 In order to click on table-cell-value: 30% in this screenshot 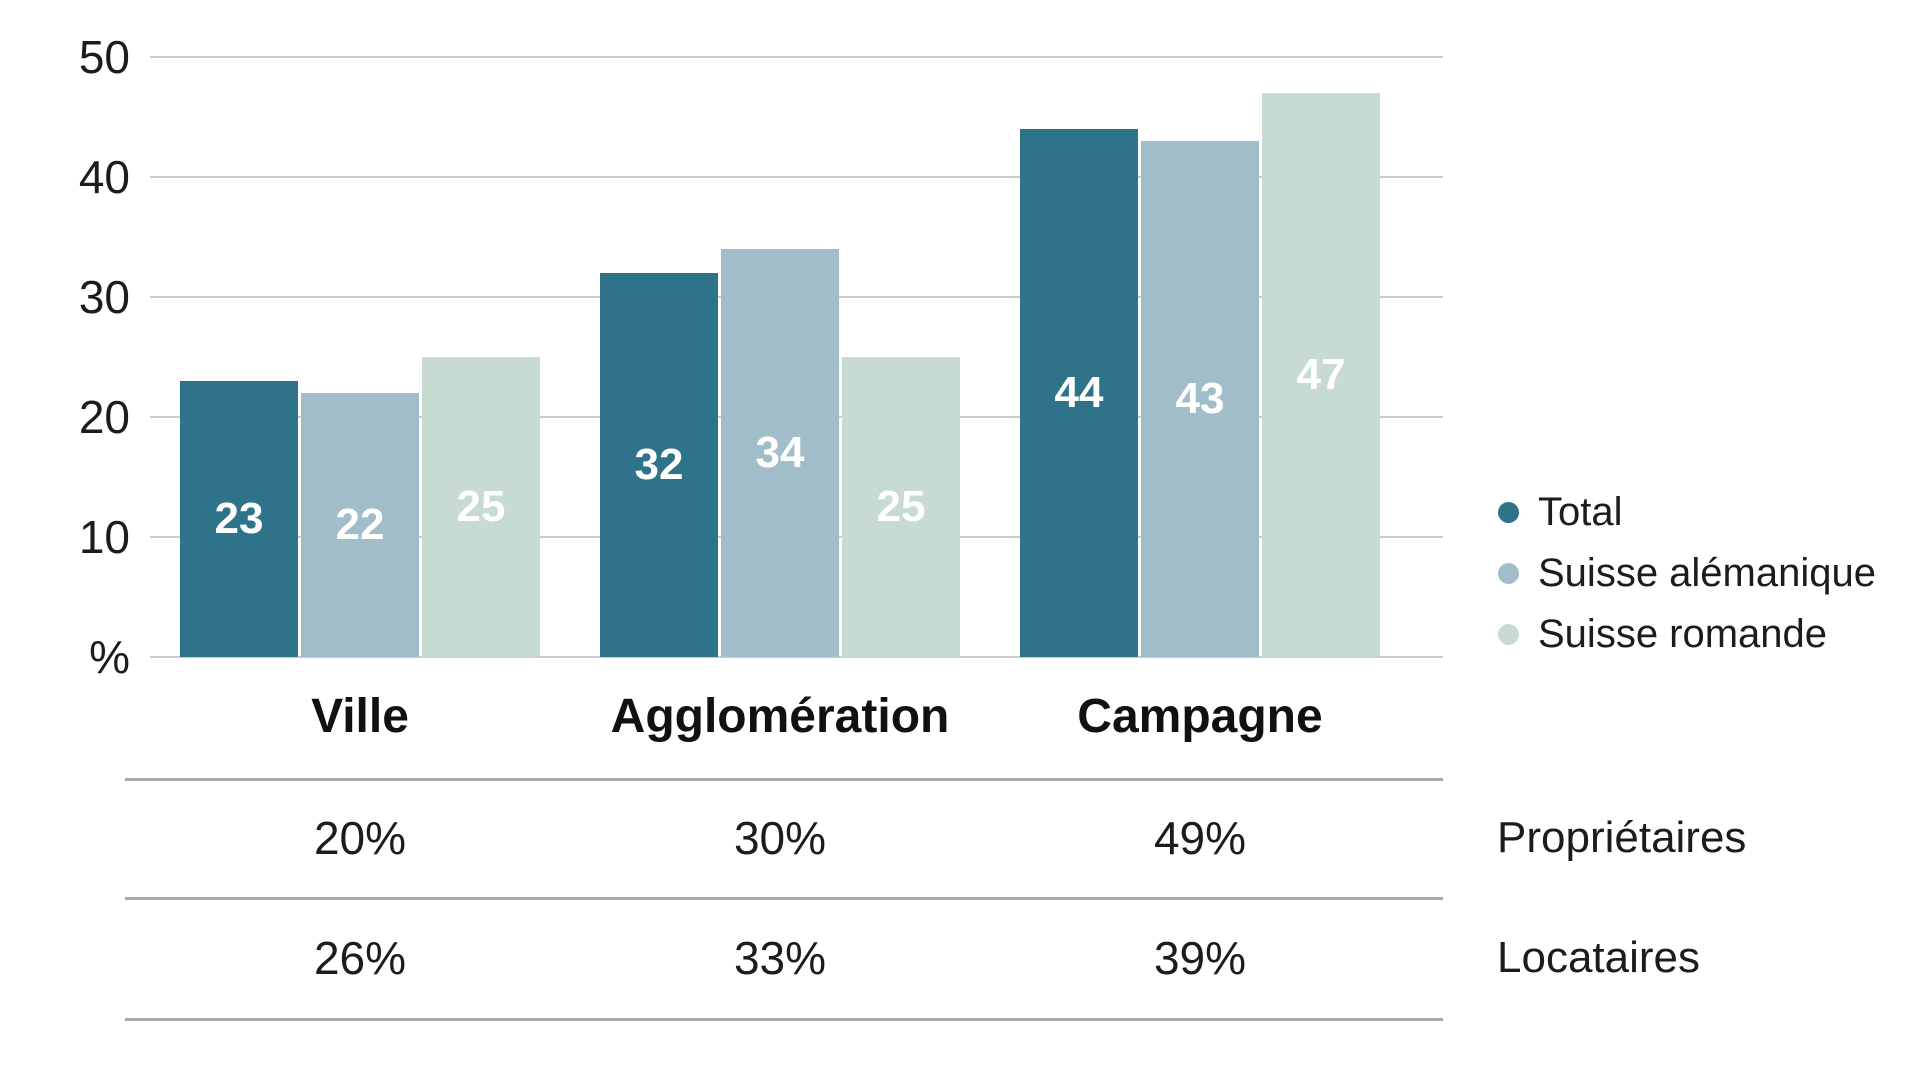, I will do `click(780, 838)`.